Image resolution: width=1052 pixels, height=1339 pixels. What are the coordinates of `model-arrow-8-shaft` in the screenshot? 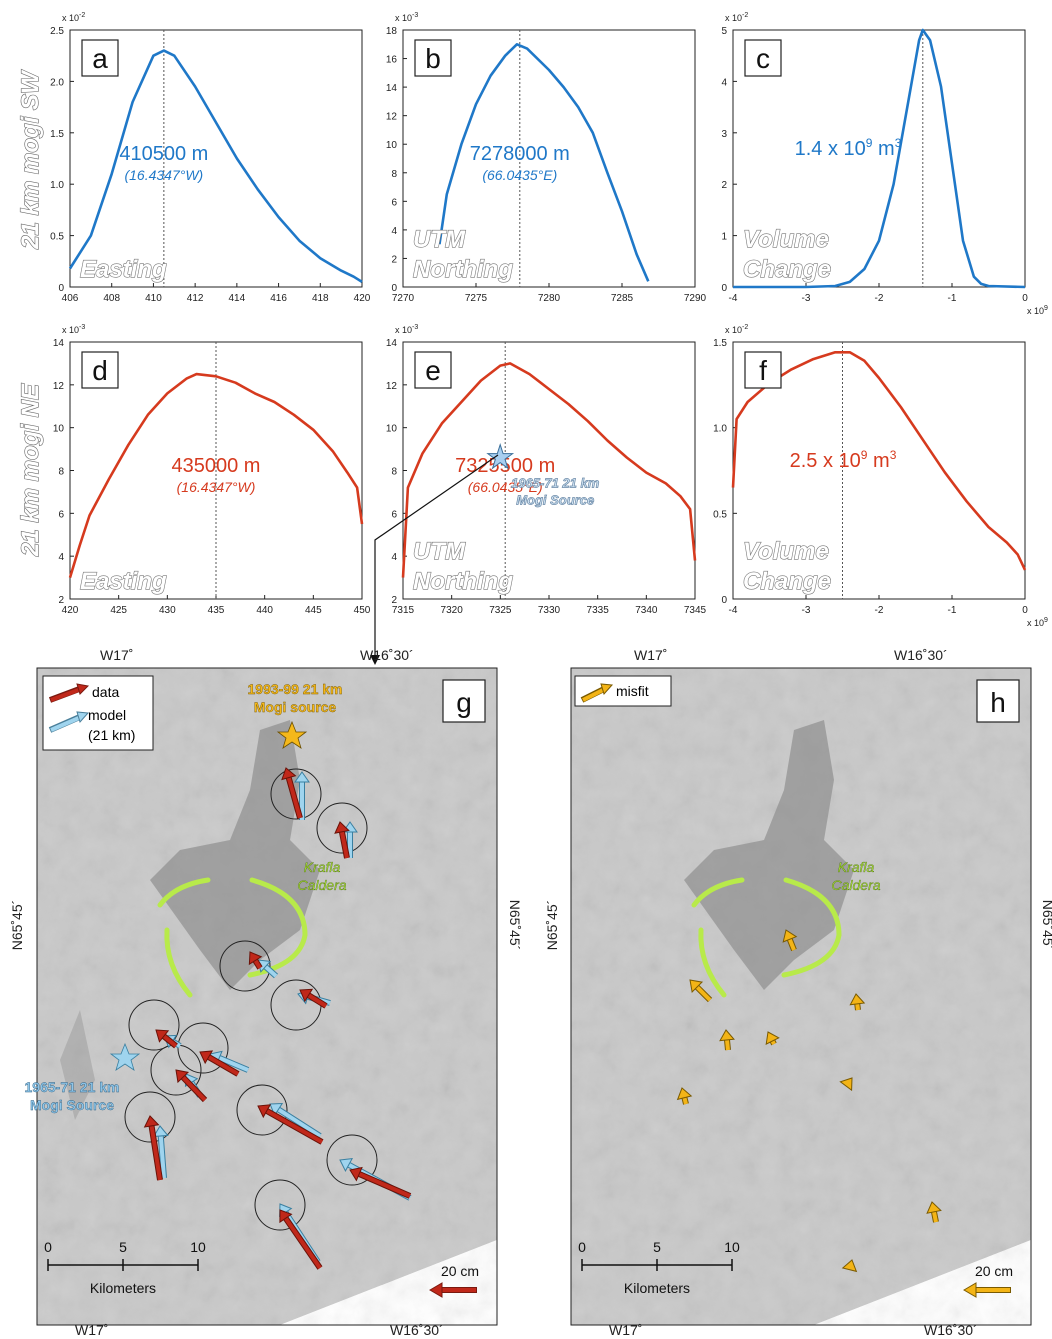 It's located at (162, 1157).